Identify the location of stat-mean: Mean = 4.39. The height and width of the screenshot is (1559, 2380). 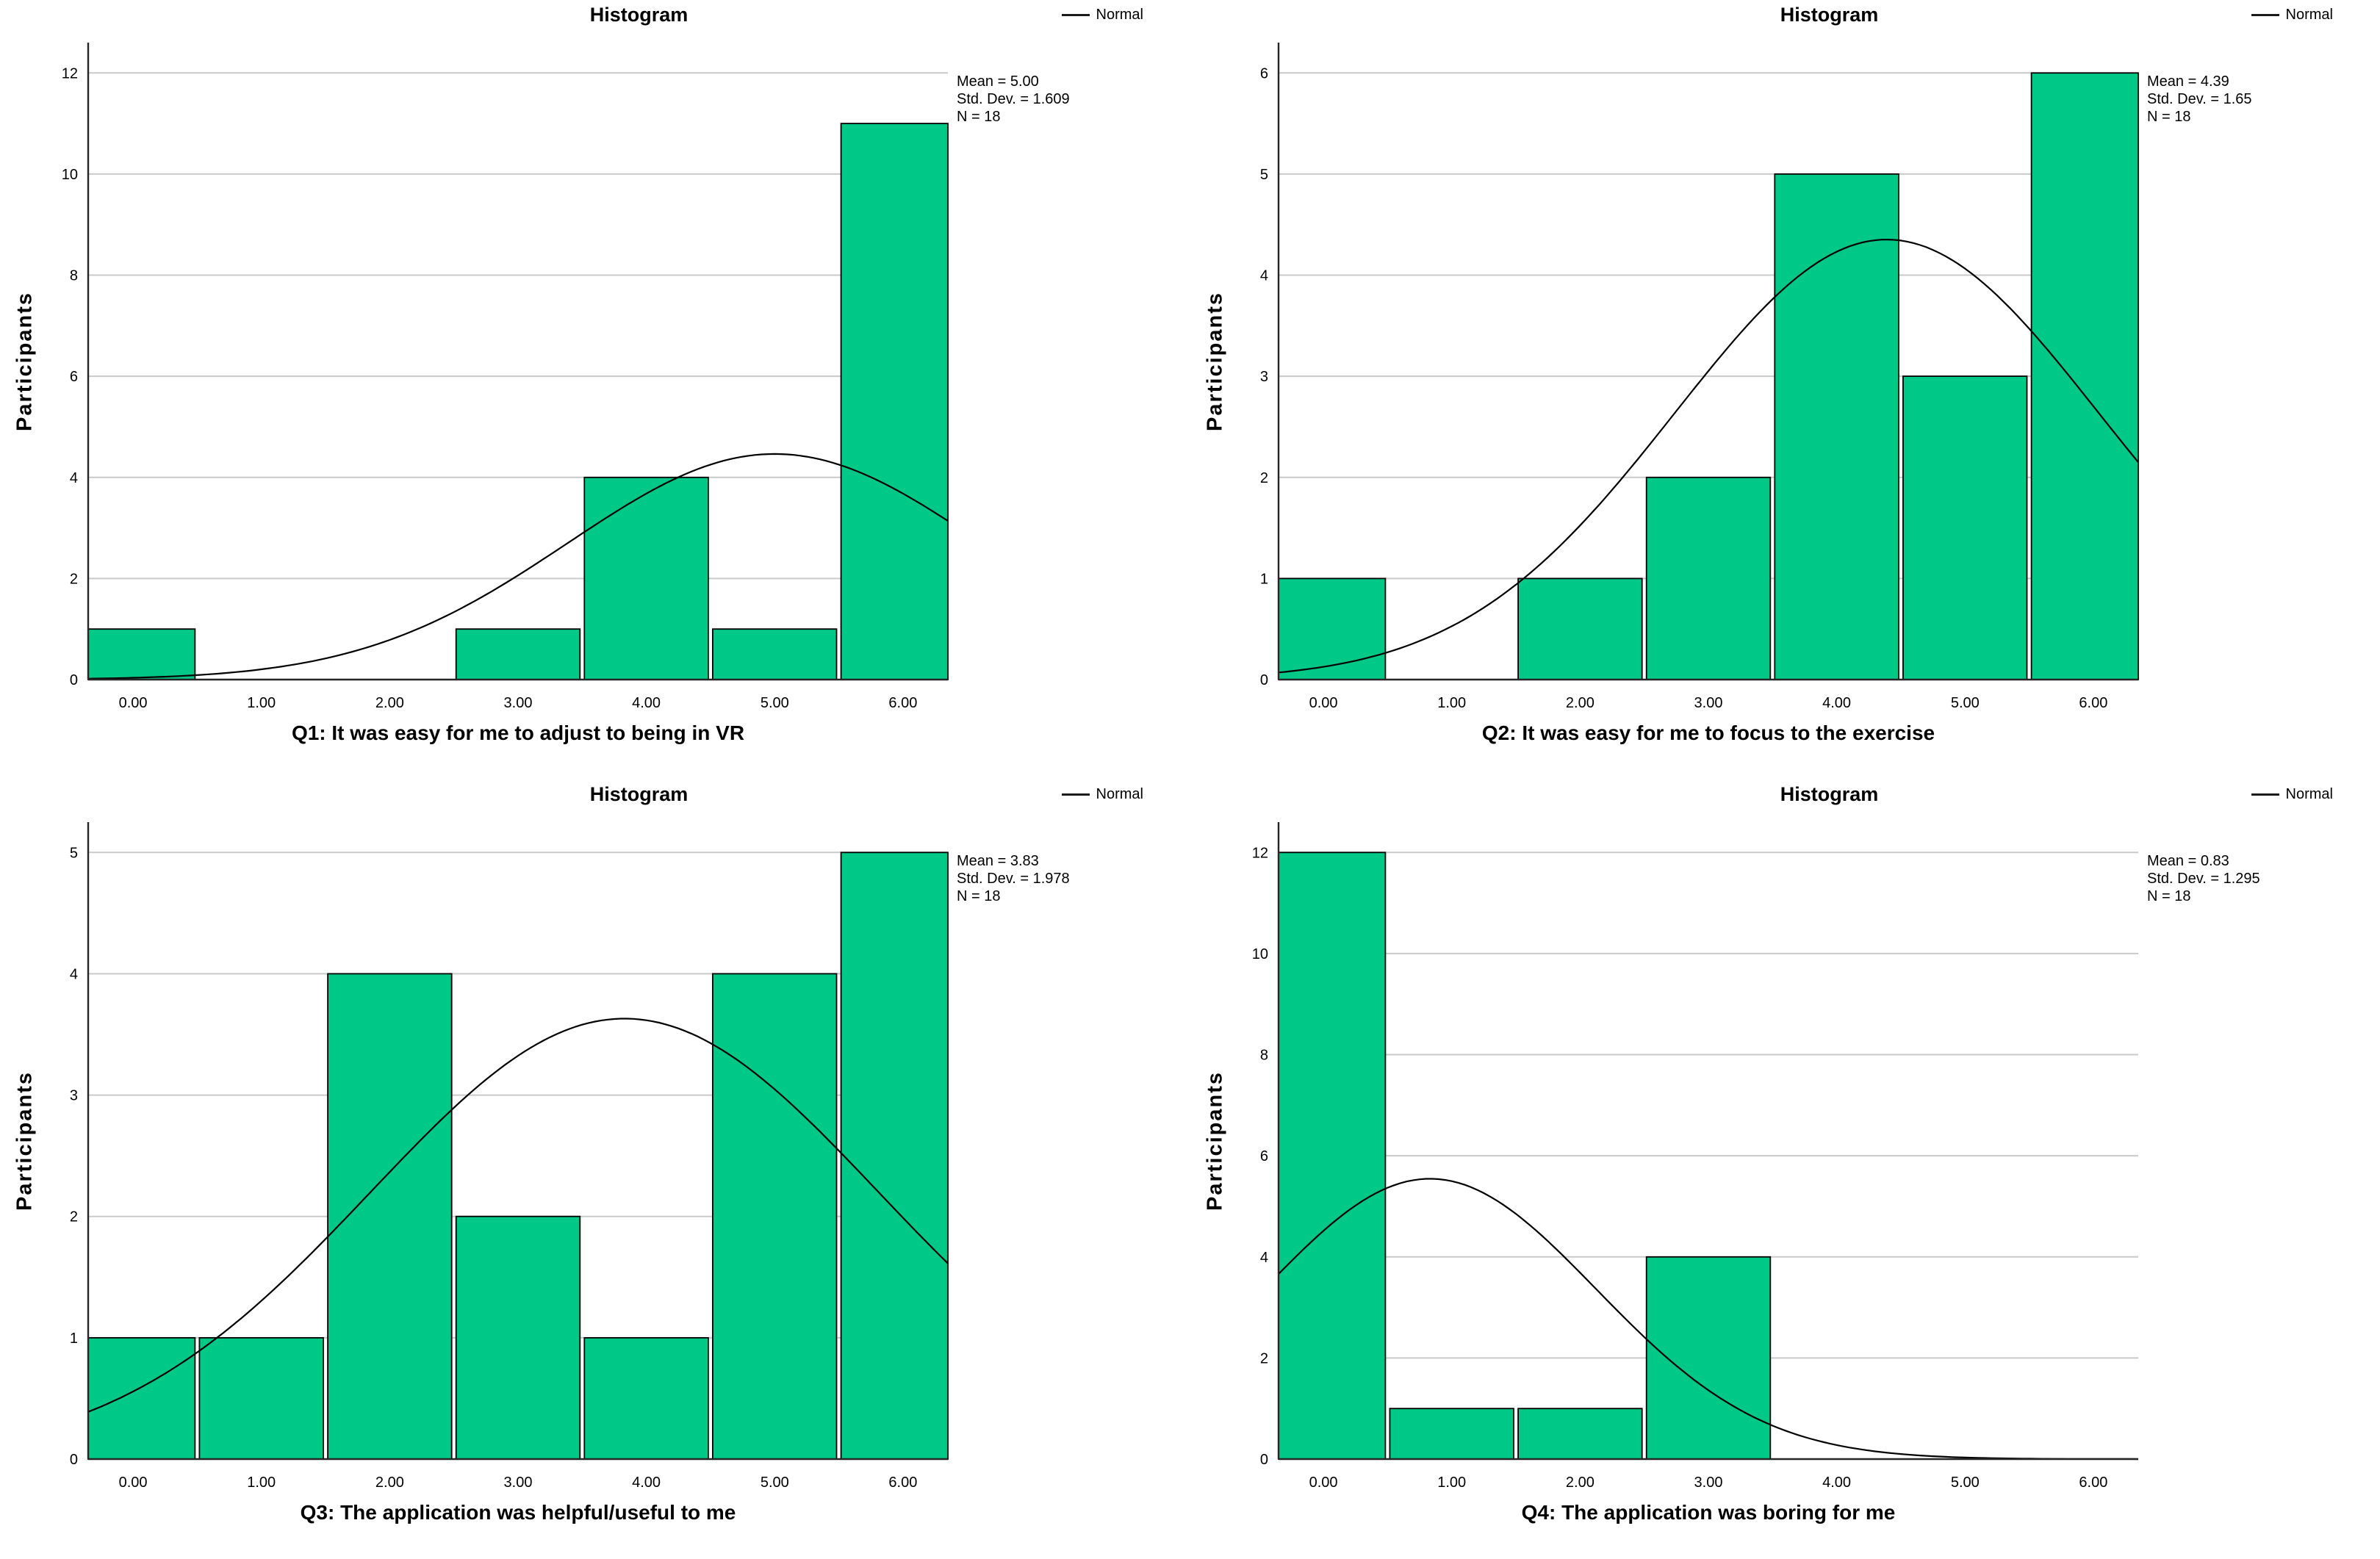
(2188, 81).